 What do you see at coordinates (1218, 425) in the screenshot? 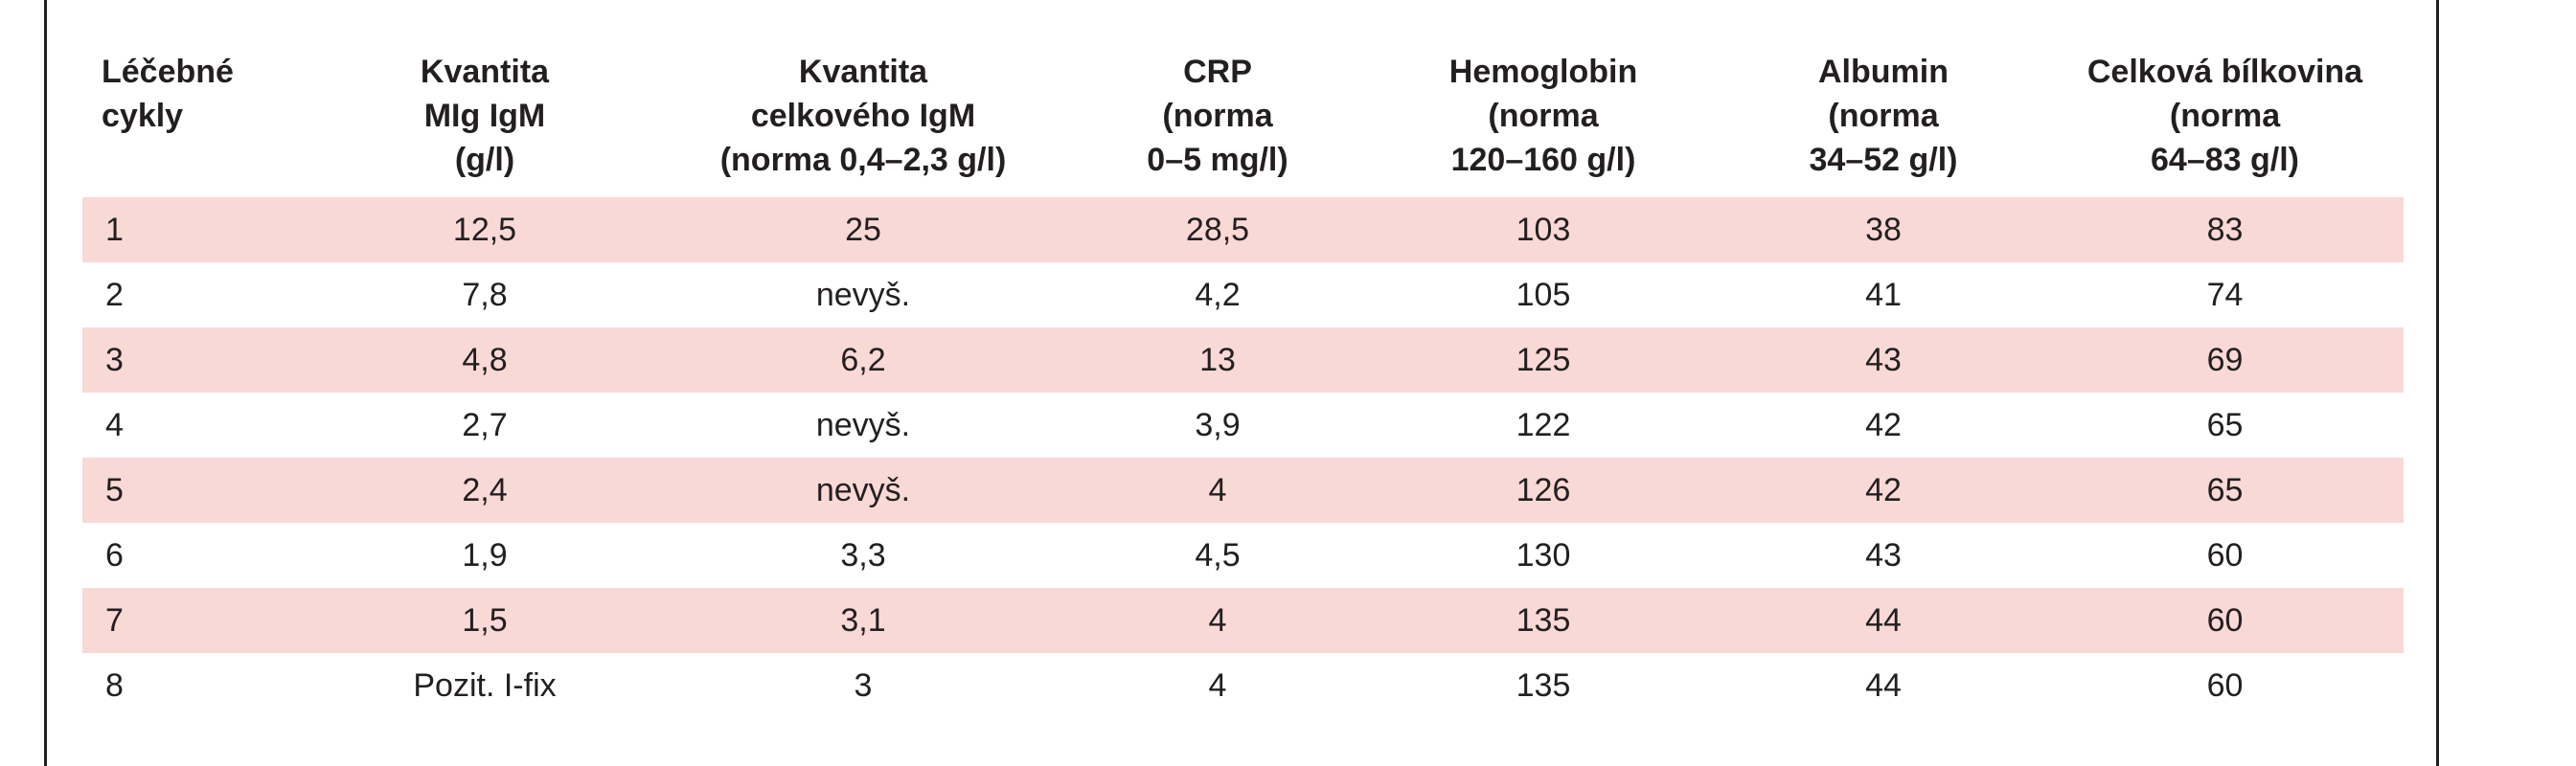
I see `cell-crp: 3,9` at bounding box center [1218, 425].